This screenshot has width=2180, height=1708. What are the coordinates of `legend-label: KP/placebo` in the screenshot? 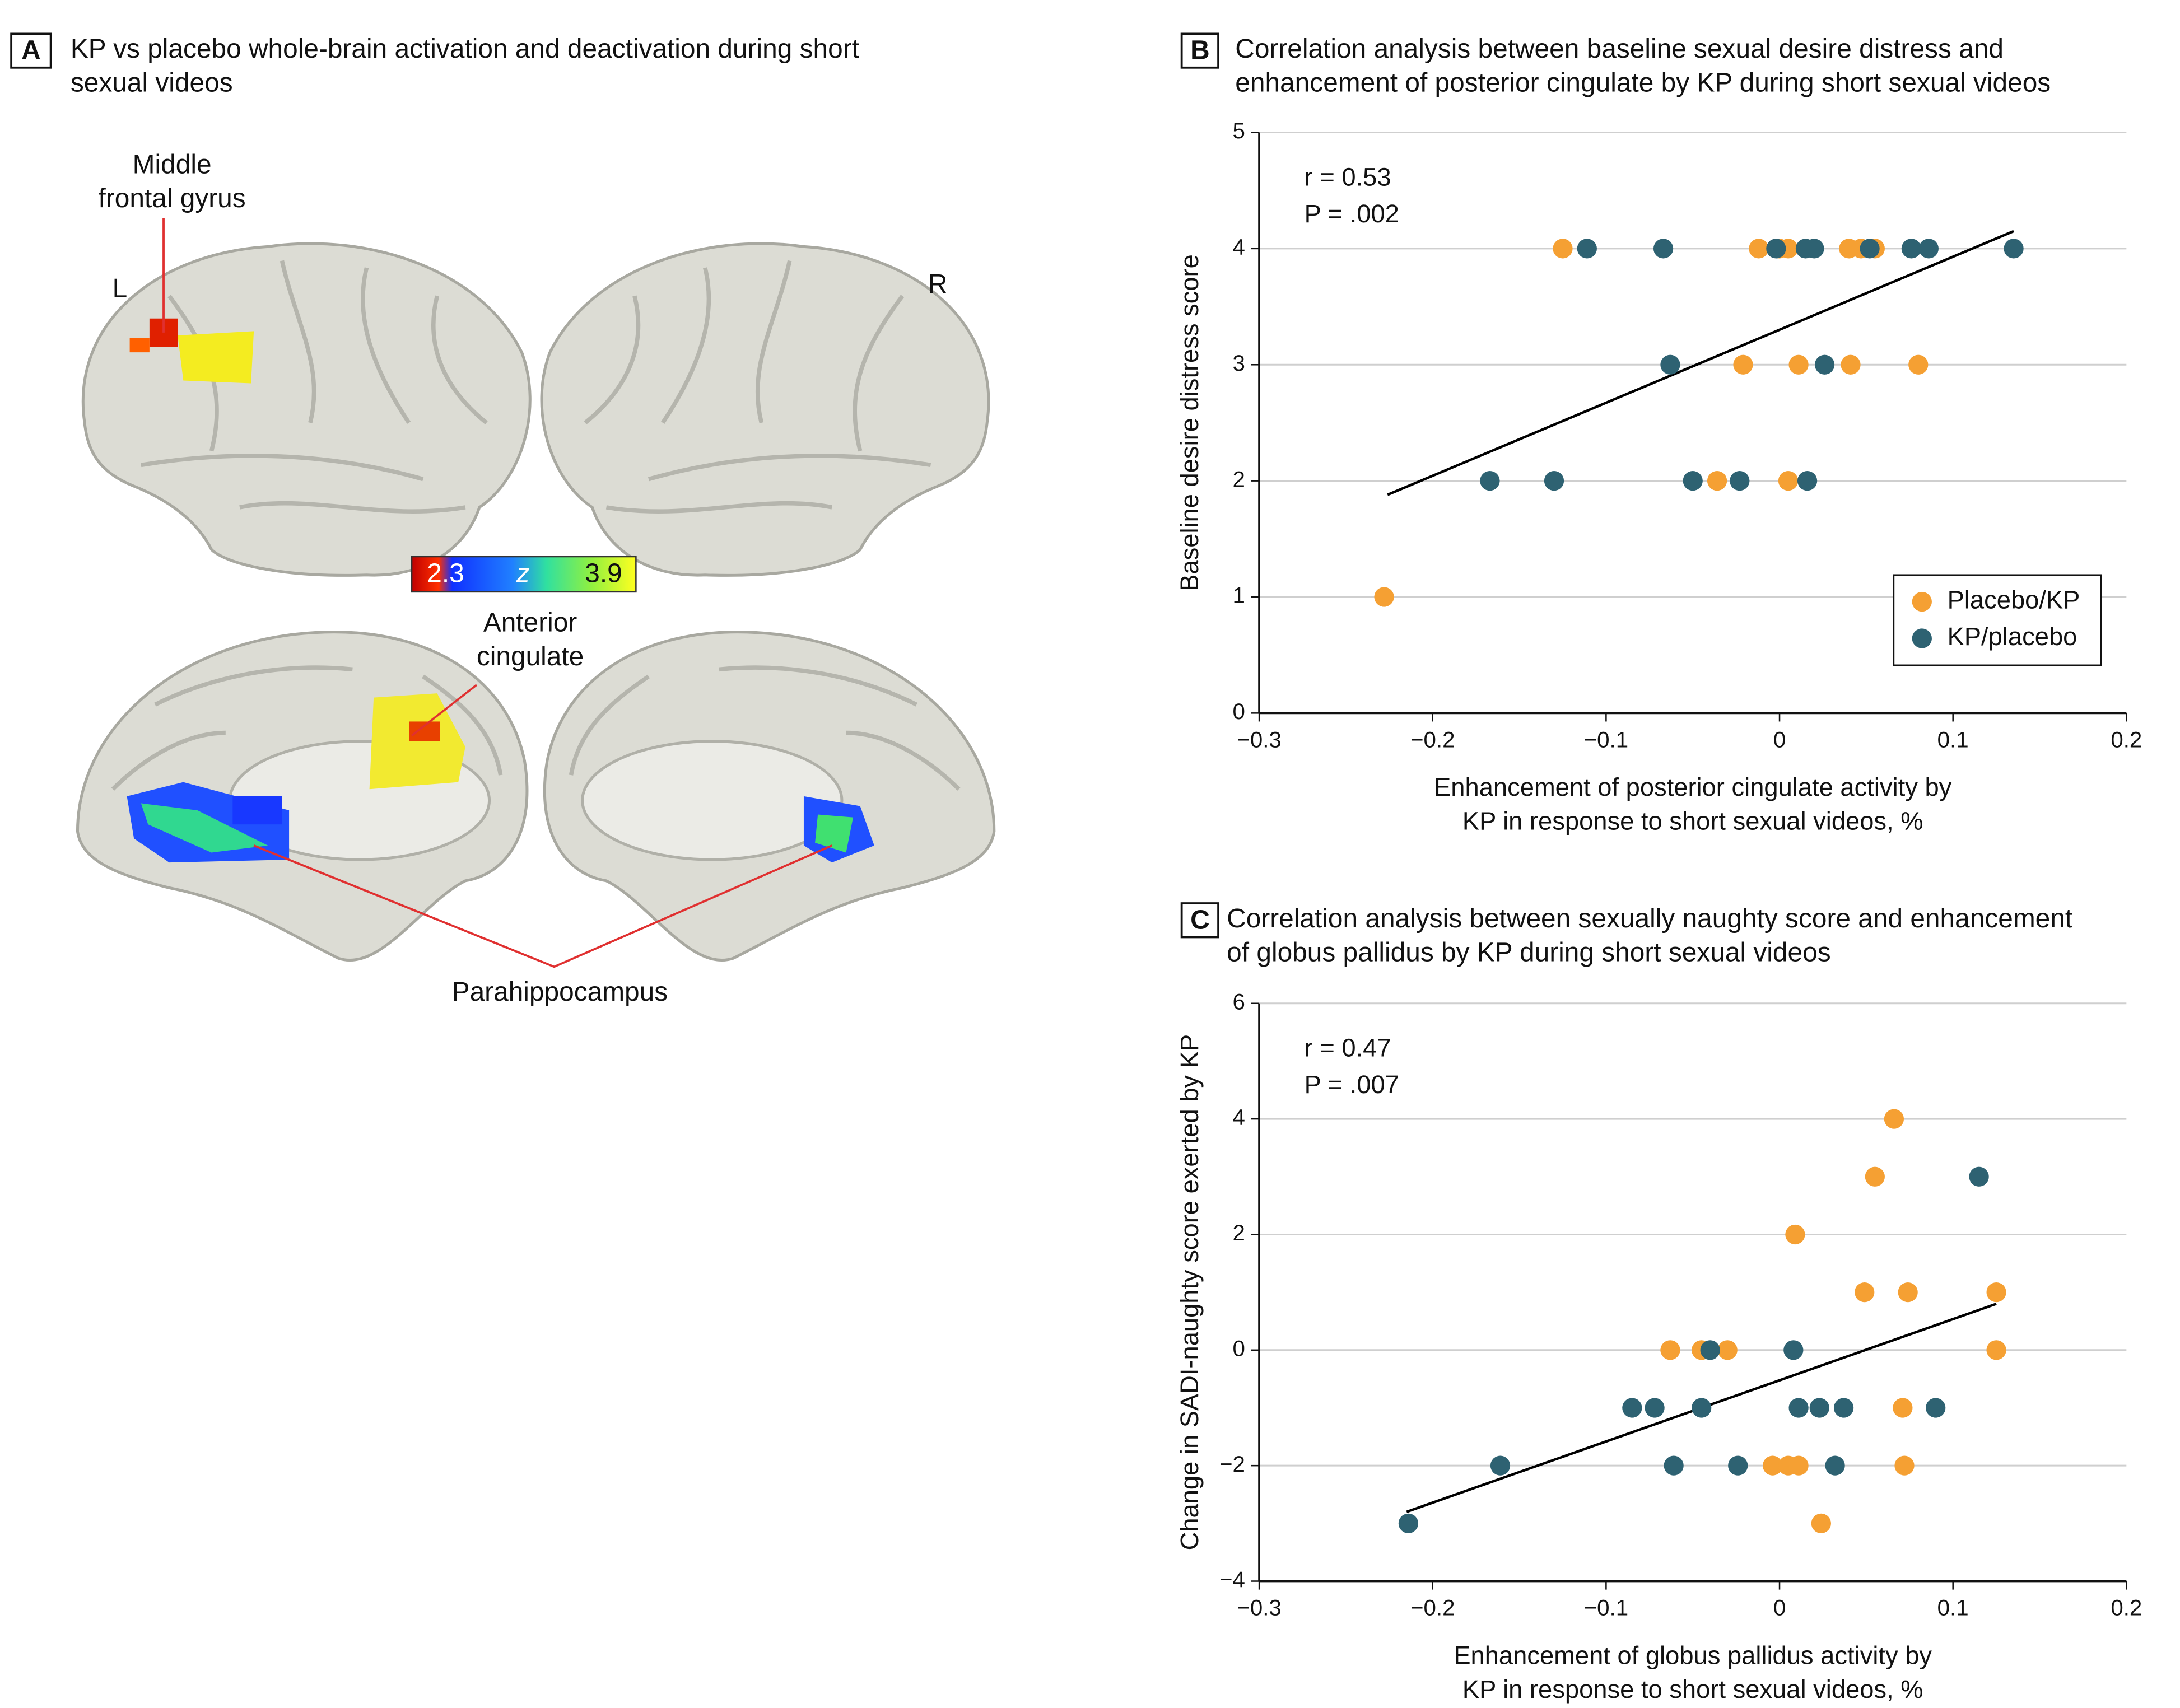 It's located at (2012, 637).